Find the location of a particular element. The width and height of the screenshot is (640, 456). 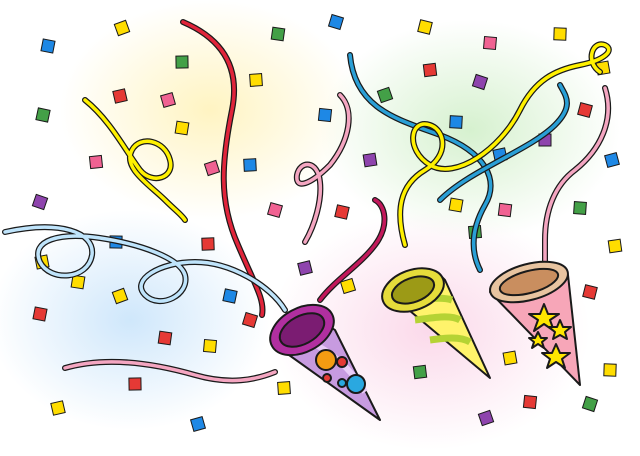

blue-streamer is located at coordinates (420, 162).